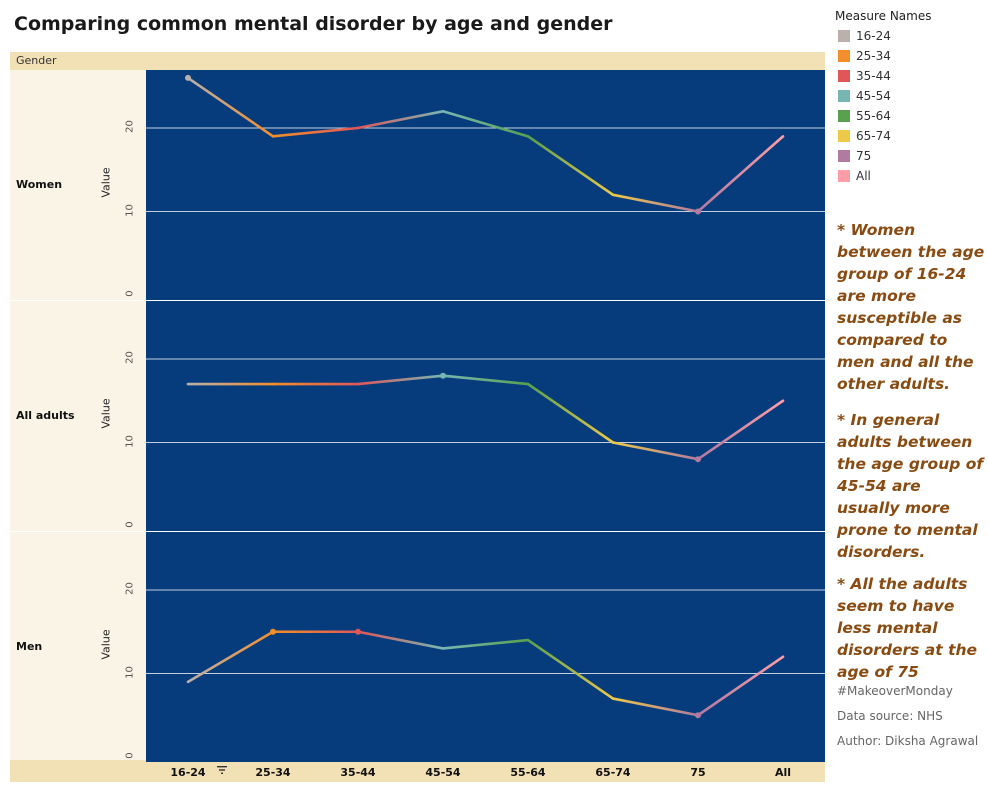  Describe the element at coordinates (783, 772) in the screenshot. I see `x-tick-label: All` at that location.